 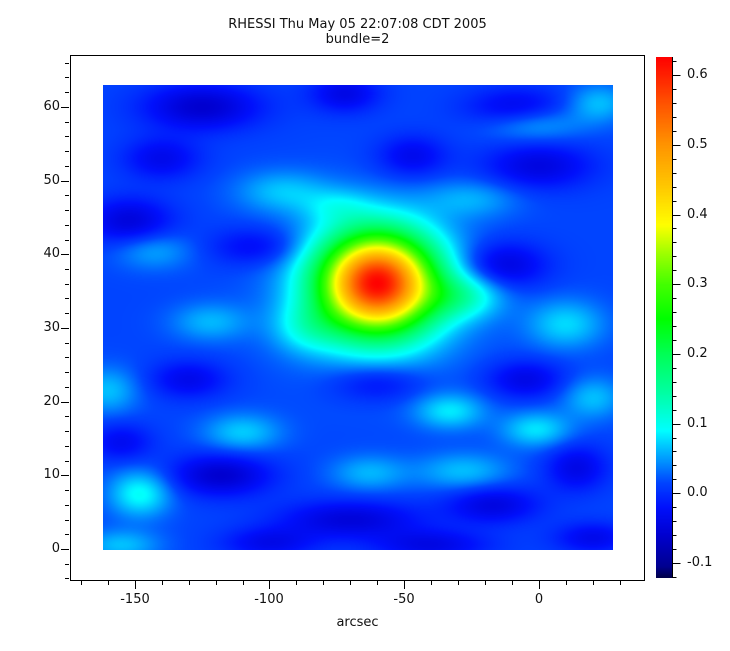 I want to click on y-tick-label: 60, so click(x=51, y=106).